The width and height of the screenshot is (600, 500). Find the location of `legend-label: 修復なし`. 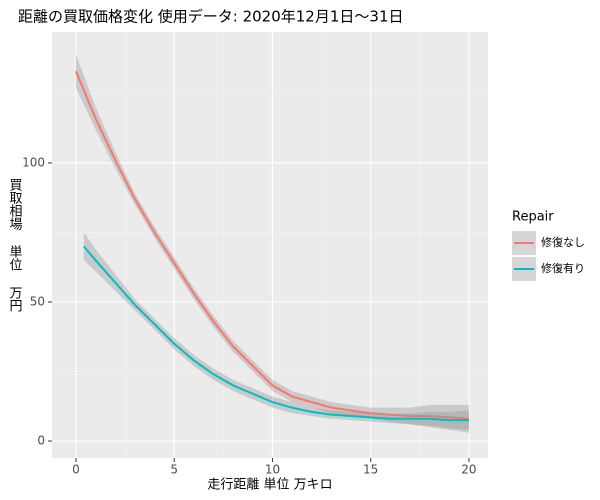

legend-label: 修復なし is located at coordinates (563, 242).